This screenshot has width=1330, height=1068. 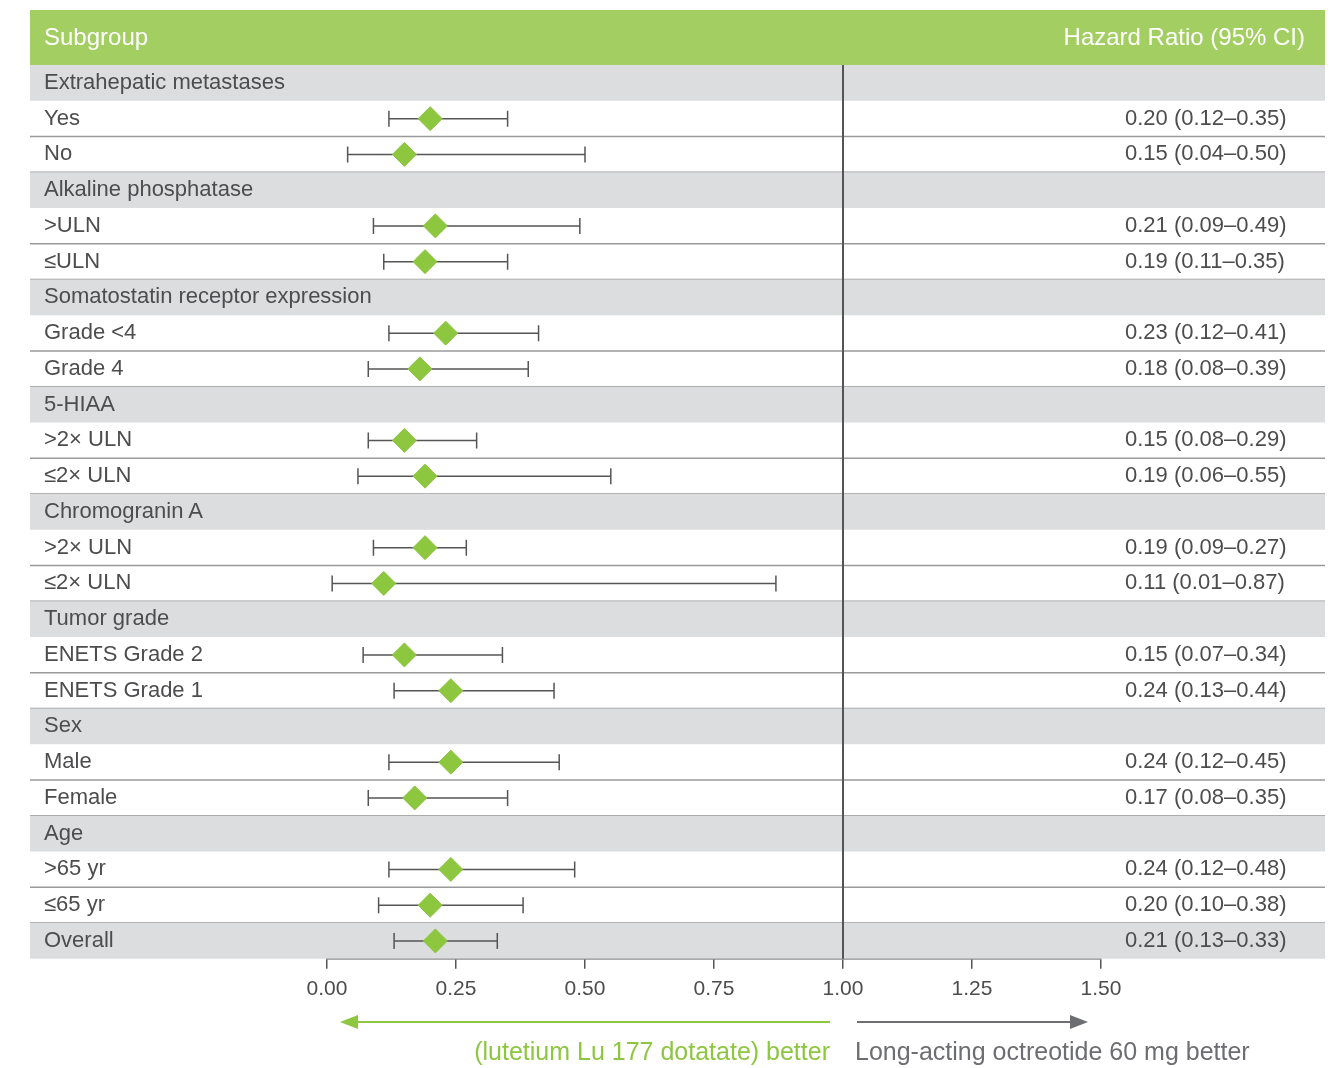 What do you see at coordinates (1184, 36) in the screenshot?
I see `y2-axis-title: Hazard Ratio (95% CI)` at bounding box center [1184, 36].